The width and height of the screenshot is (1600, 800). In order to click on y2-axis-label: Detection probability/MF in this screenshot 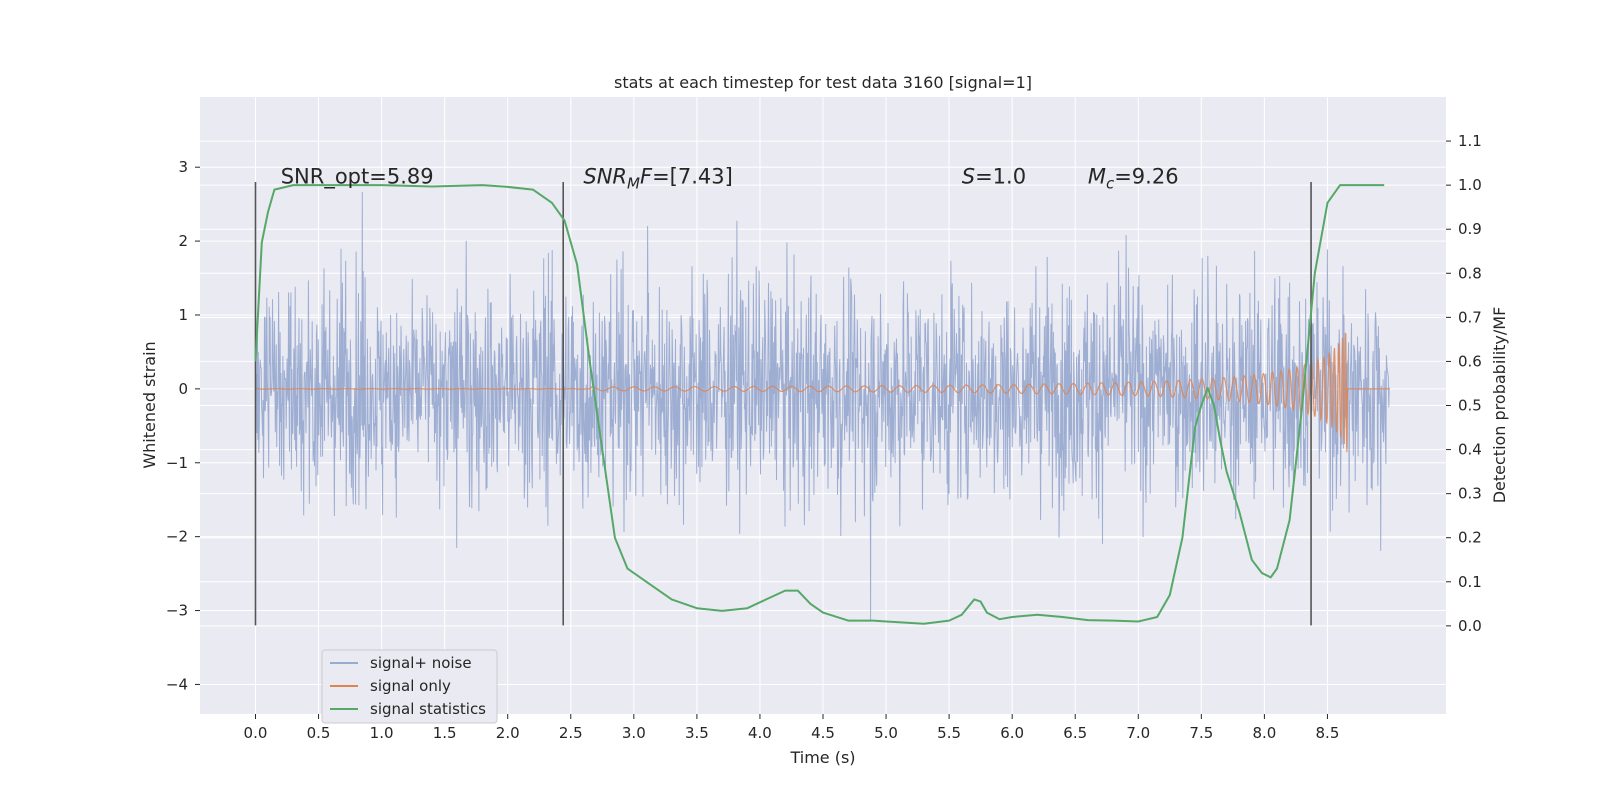, I will do `click(1499, 405)`.